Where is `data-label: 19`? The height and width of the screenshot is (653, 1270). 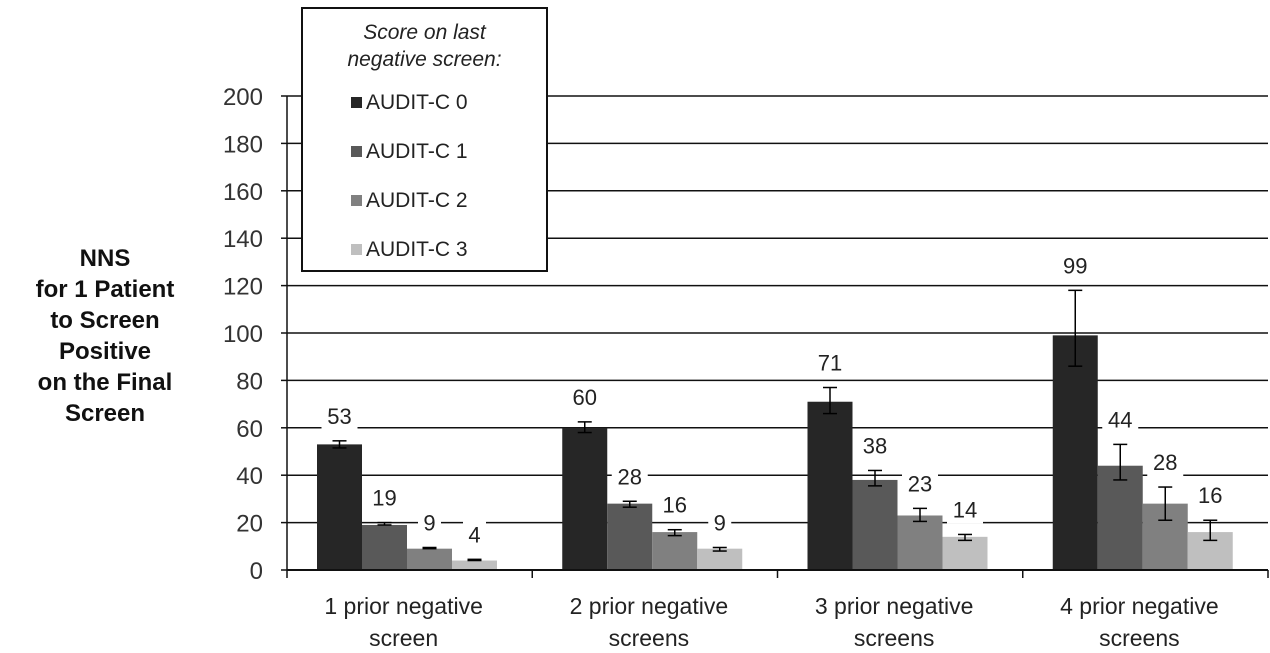
data-label: 19 is located at coordinates (384, 498).